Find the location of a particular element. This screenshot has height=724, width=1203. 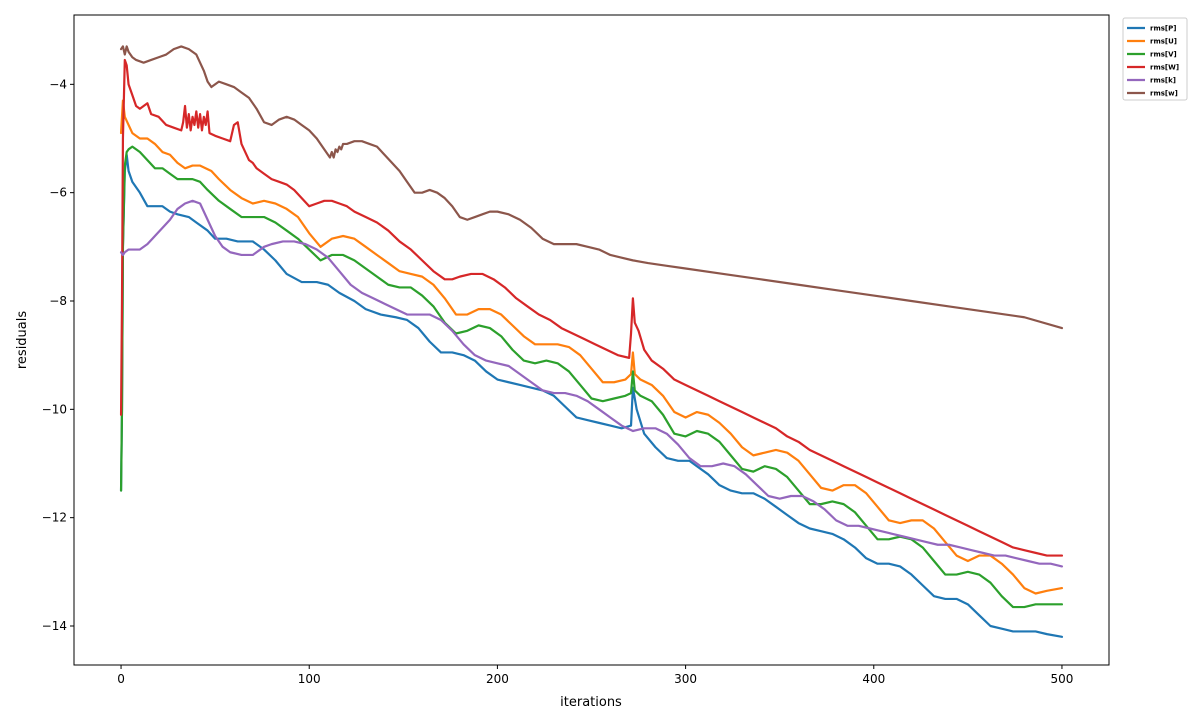

y-tick-label: −4 is located at coordinates (58, 84).